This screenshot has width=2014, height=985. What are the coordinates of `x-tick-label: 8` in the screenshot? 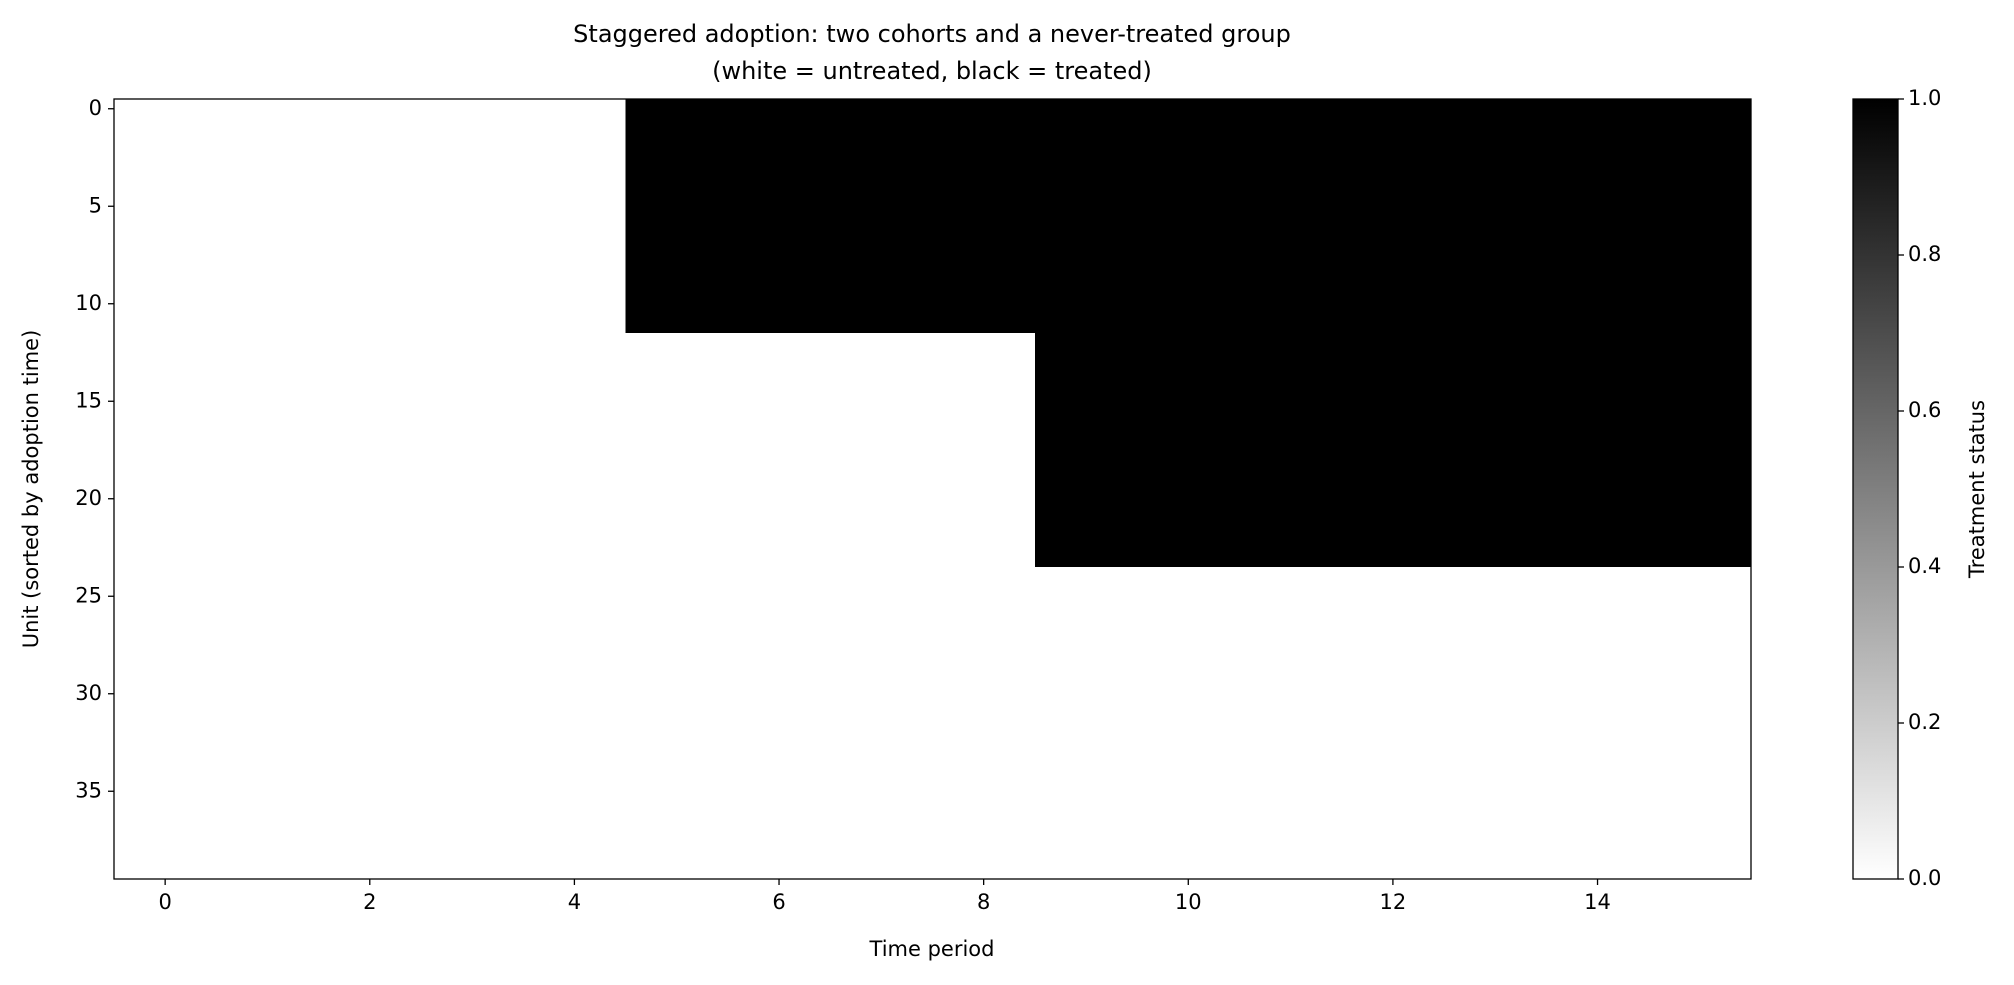 It's located at (983, 902).